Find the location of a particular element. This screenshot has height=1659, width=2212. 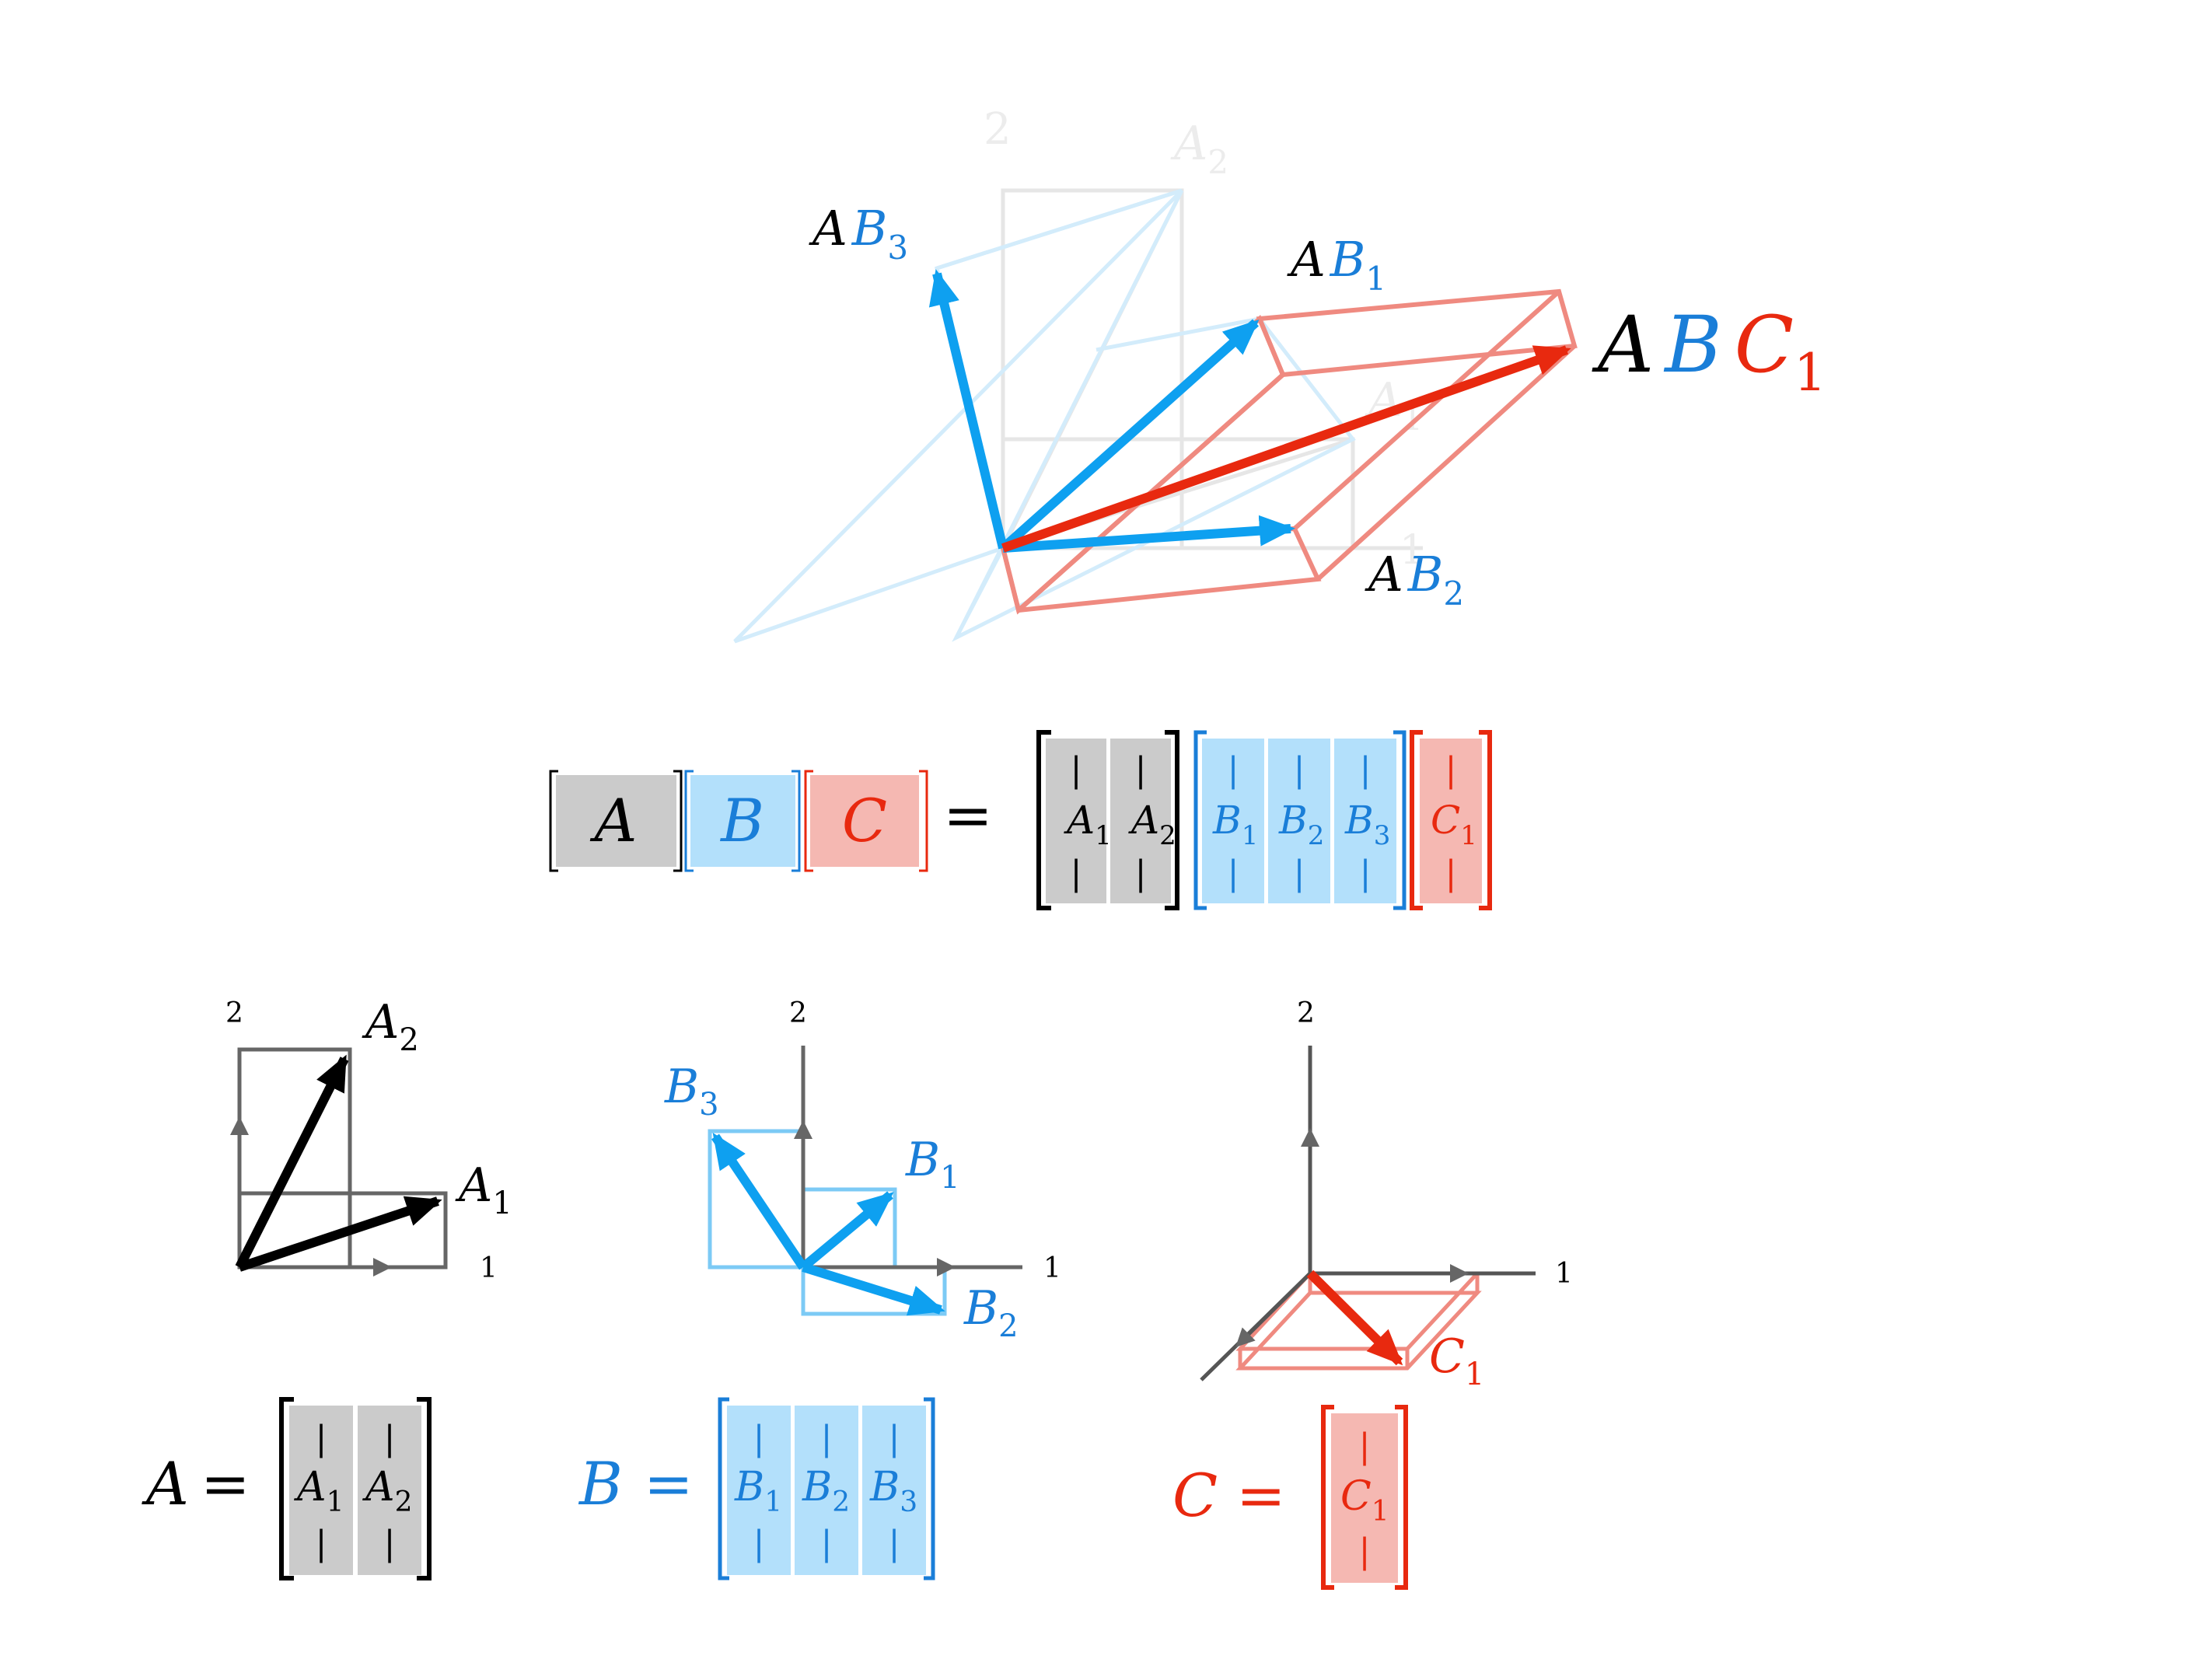

A-def-col-2-bar-top: | is located at coordinates (390, 1438).